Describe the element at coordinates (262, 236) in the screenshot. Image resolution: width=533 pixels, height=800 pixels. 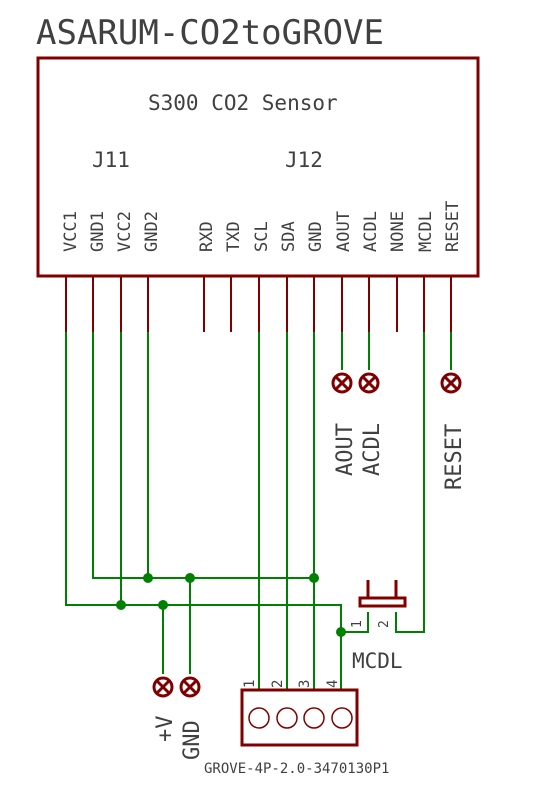
I see `pin-label-scl: SCL` at that location.